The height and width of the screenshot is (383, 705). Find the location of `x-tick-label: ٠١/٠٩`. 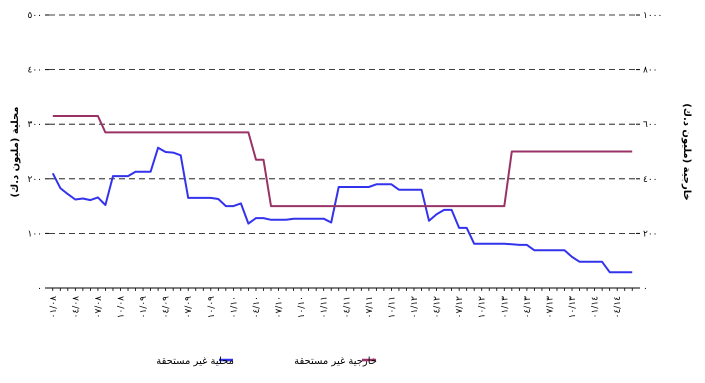

x-tick-label: ٠١/٠٩ is located at coordinates (144, 307).